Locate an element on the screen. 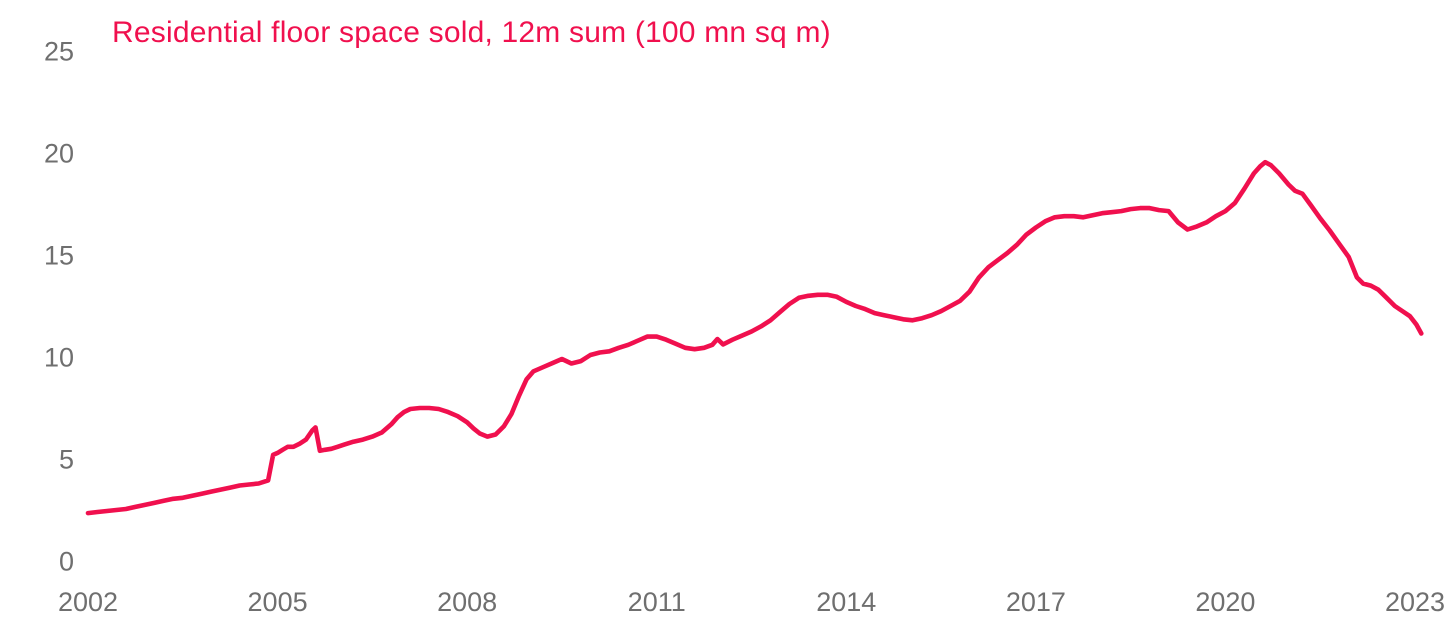  y-tick-label: 10 is located at coordinates (59, 357).